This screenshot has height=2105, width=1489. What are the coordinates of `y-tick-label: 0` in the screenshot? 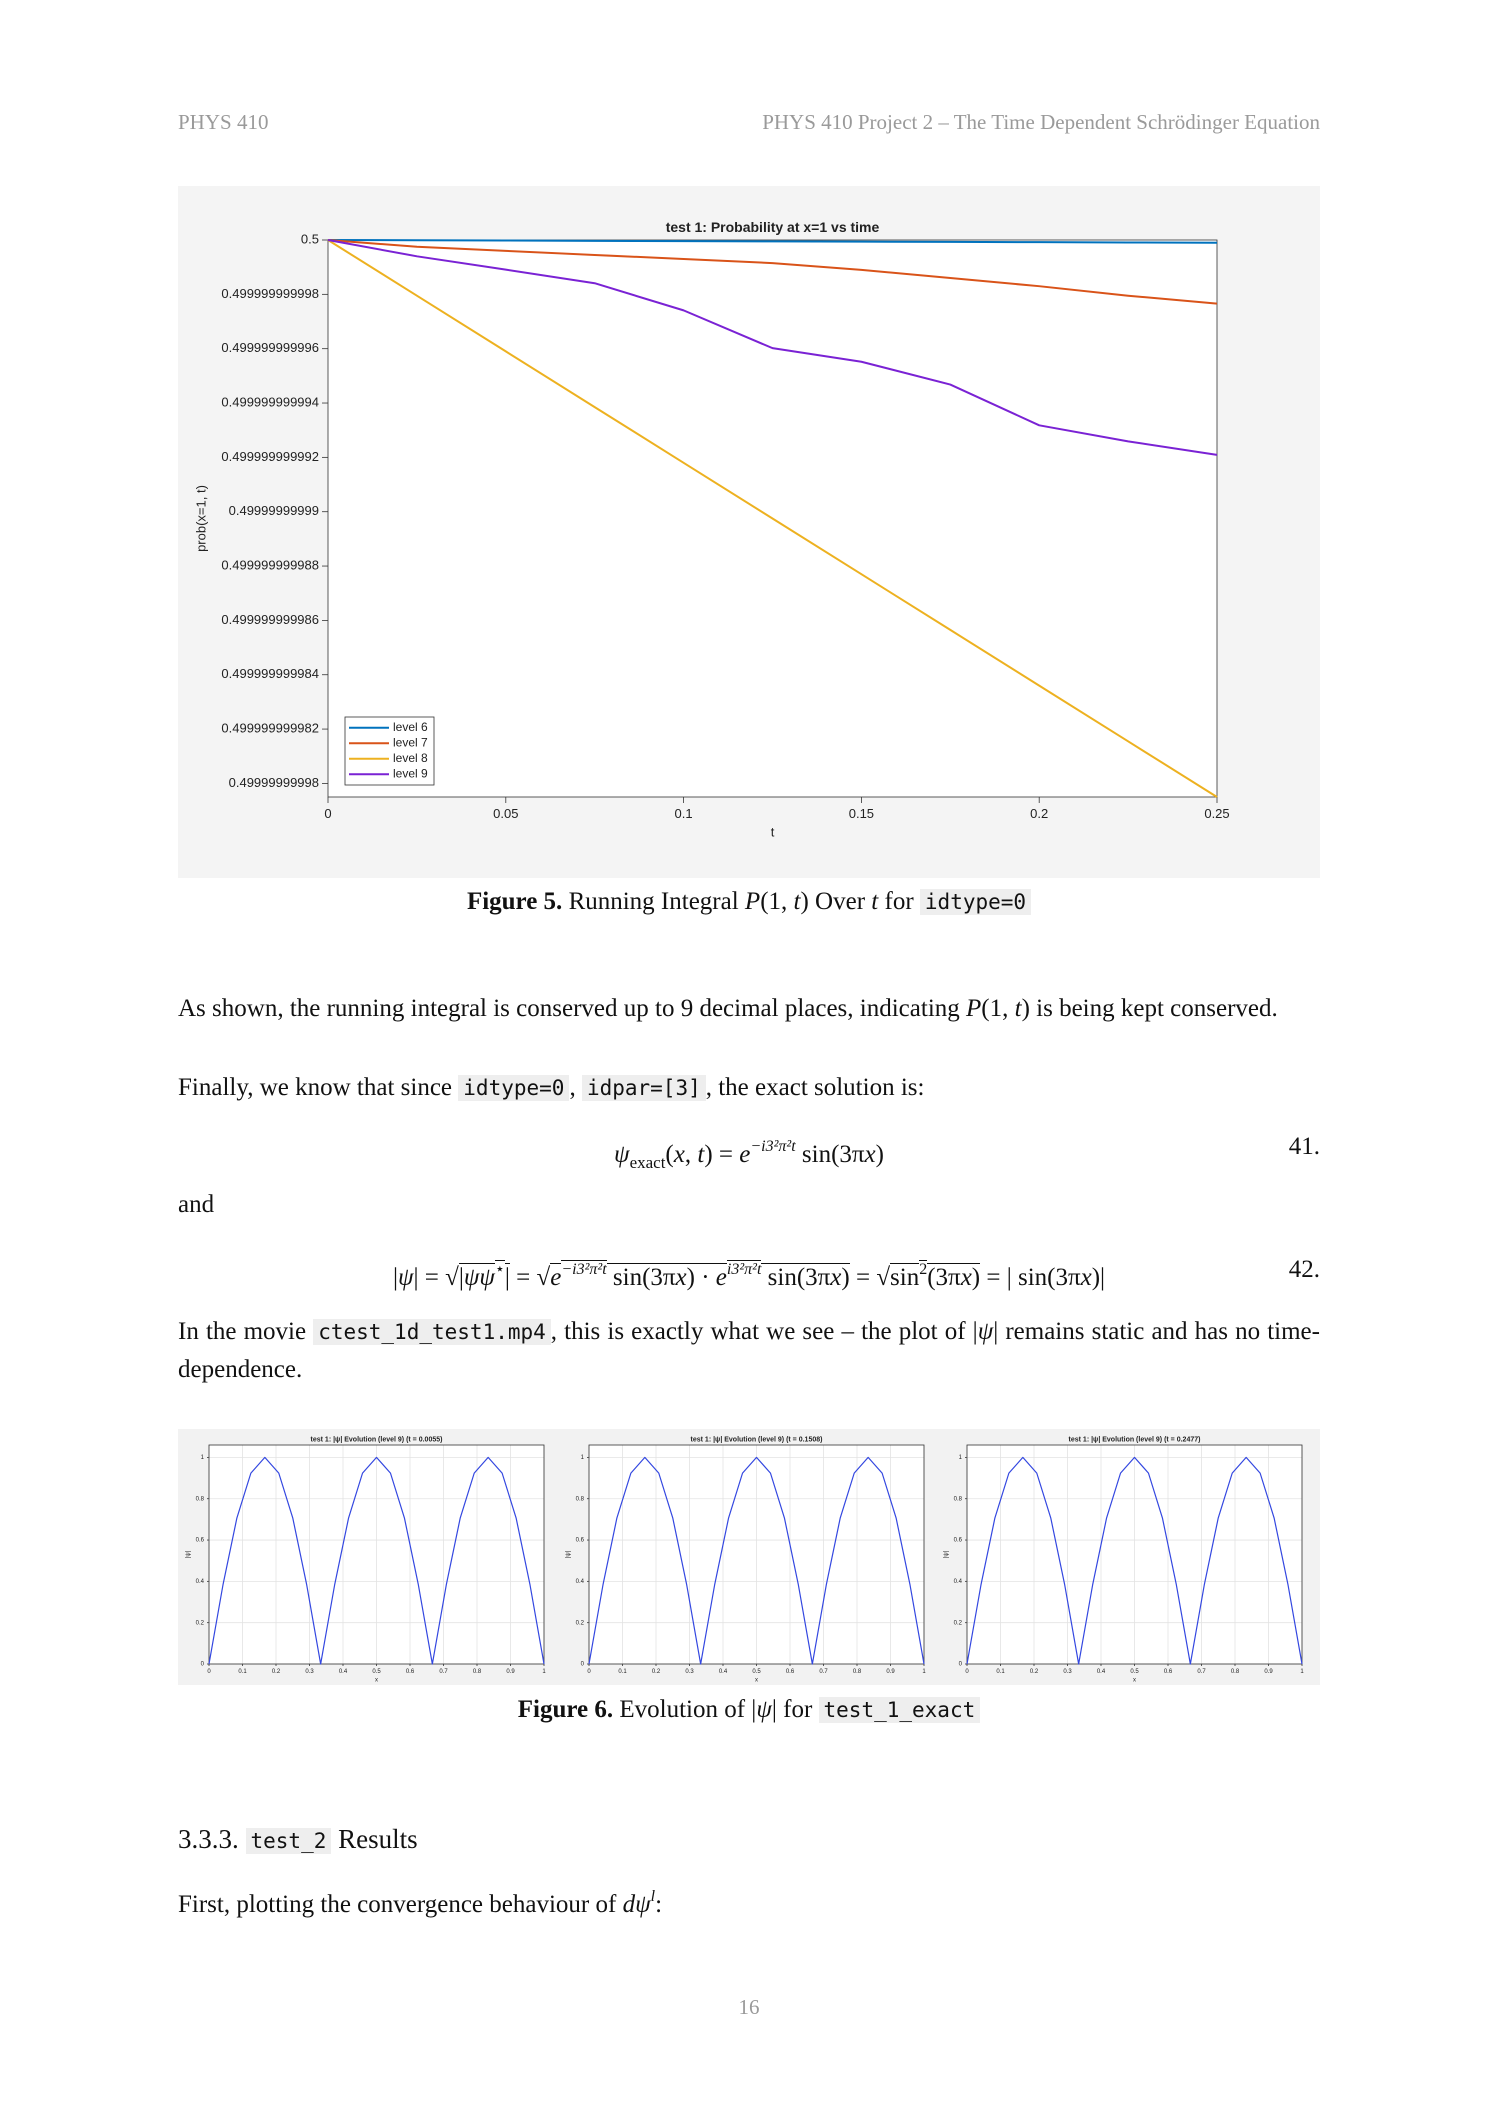 It's located at (583, 1665).